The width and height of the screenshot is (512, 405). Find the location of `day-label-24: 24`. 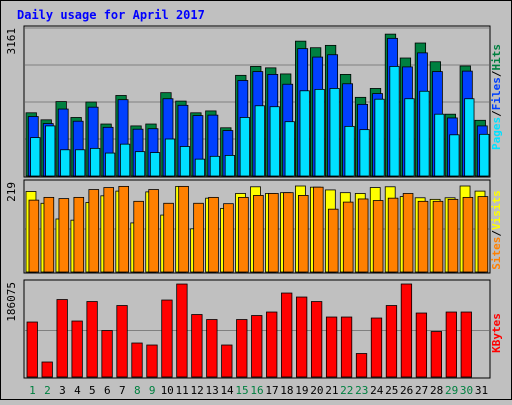

day-label-24: 24 is located at coordinates (377, 390).